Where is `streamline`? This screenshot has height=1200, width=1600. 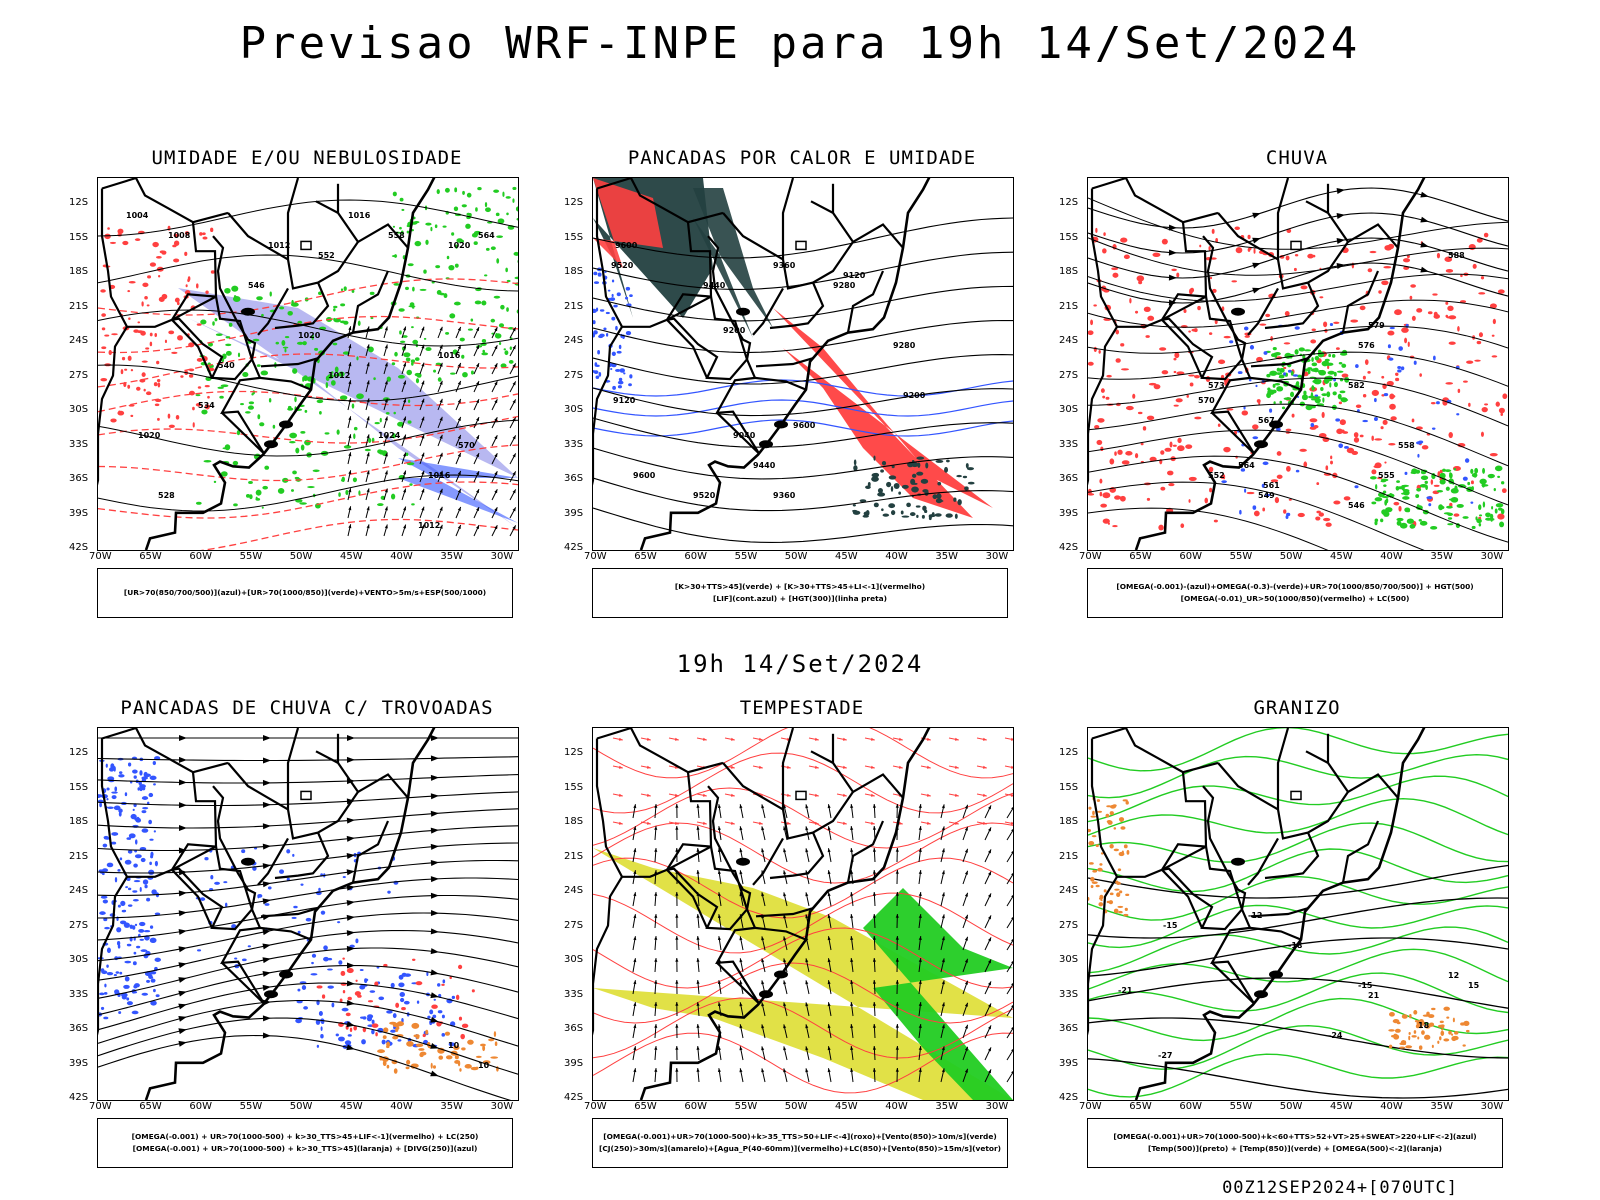
streamline is located at coordinates (308, 898).